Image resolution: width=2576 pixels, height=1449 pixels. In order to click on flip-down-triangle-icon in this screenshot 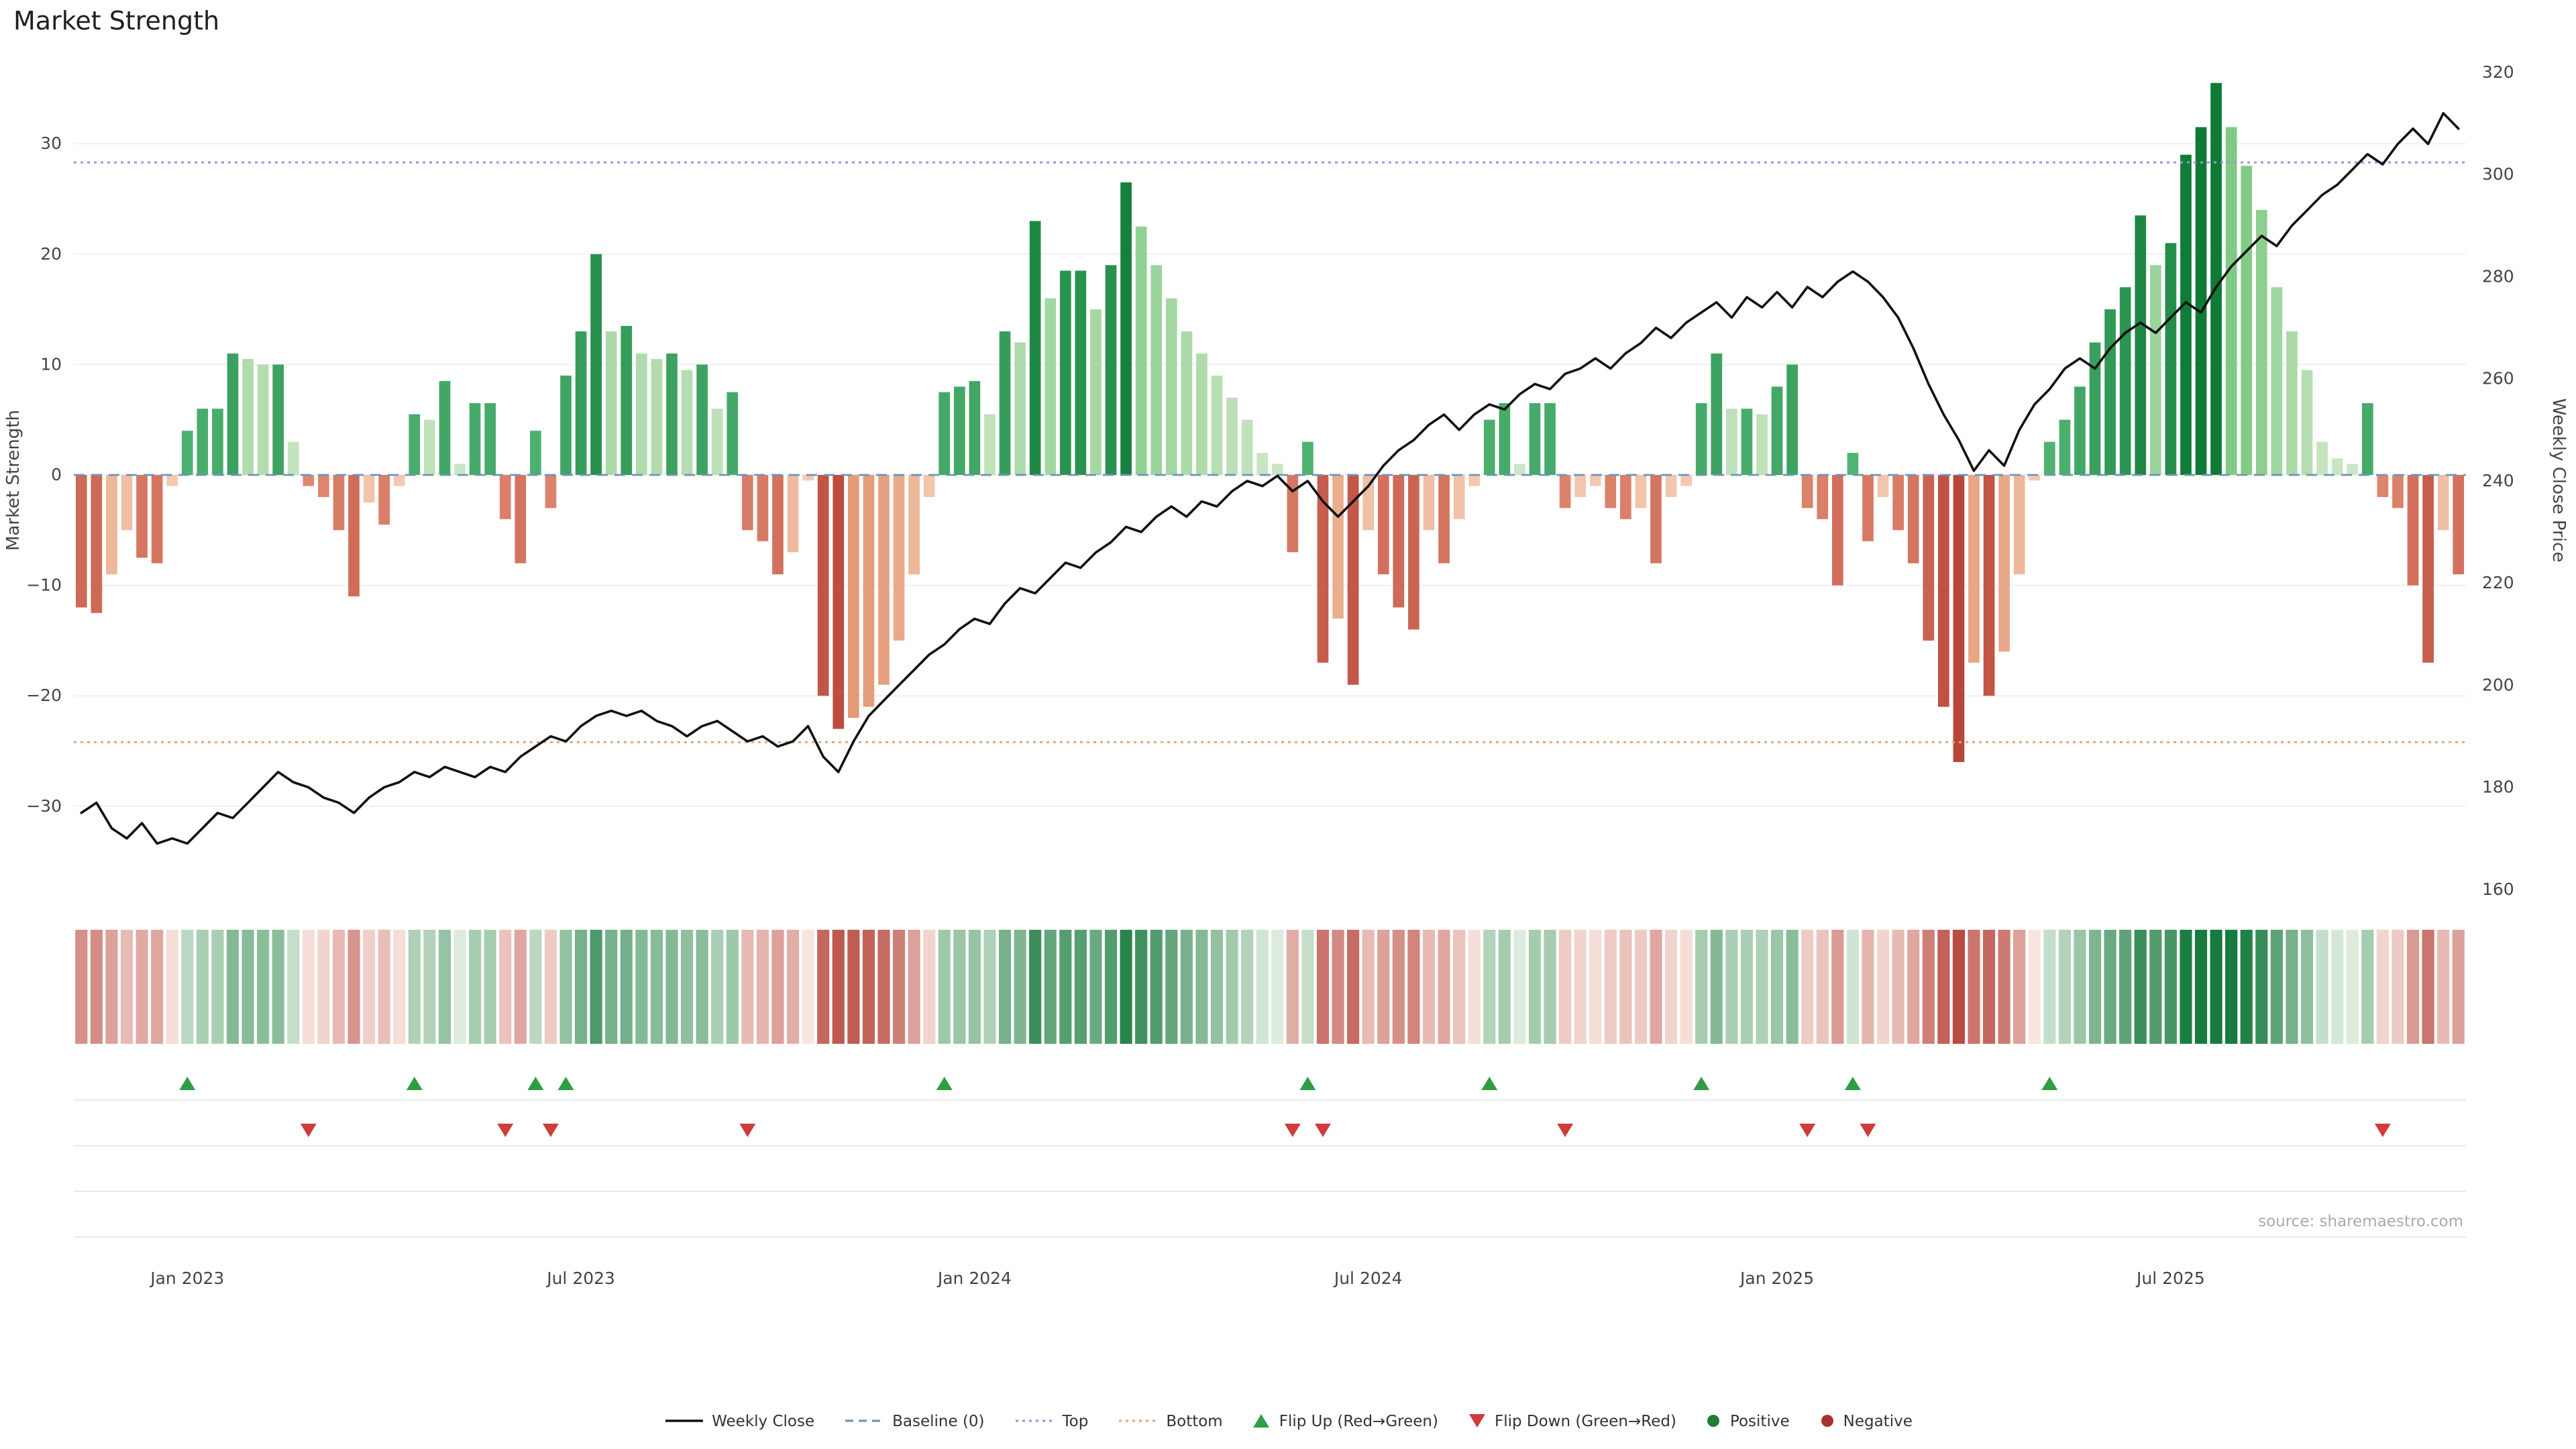, I will do `click(1477, 1421)`.